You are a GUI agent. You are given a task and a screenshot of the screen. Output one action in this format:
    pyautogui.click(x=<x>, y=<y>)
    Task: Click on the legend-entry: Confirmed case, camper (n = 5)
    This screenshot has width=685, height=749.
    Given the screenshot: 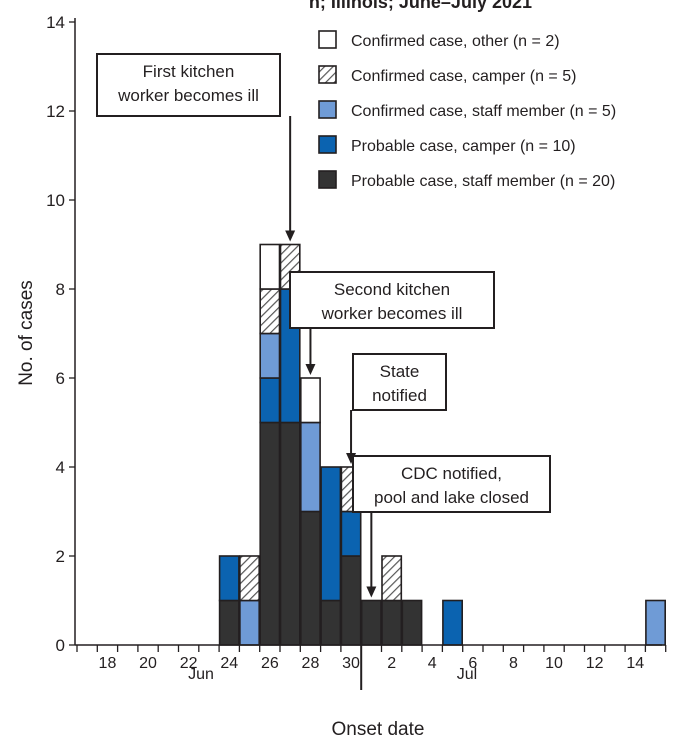 What is the action you would take?
    pyautogui.click(x=447, y=75)
    